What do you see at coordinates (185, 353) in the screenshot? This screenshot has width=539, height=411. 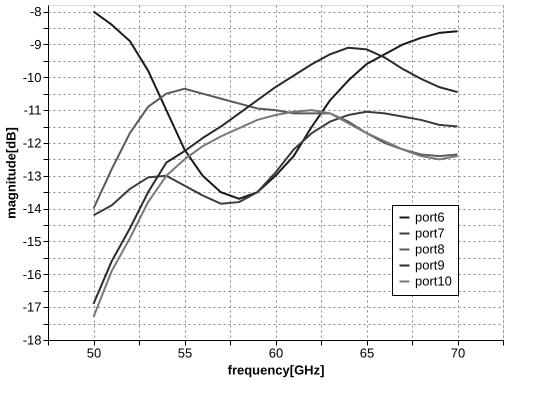 I see `x-tick-label: 55` at bounding box center [185, 353].